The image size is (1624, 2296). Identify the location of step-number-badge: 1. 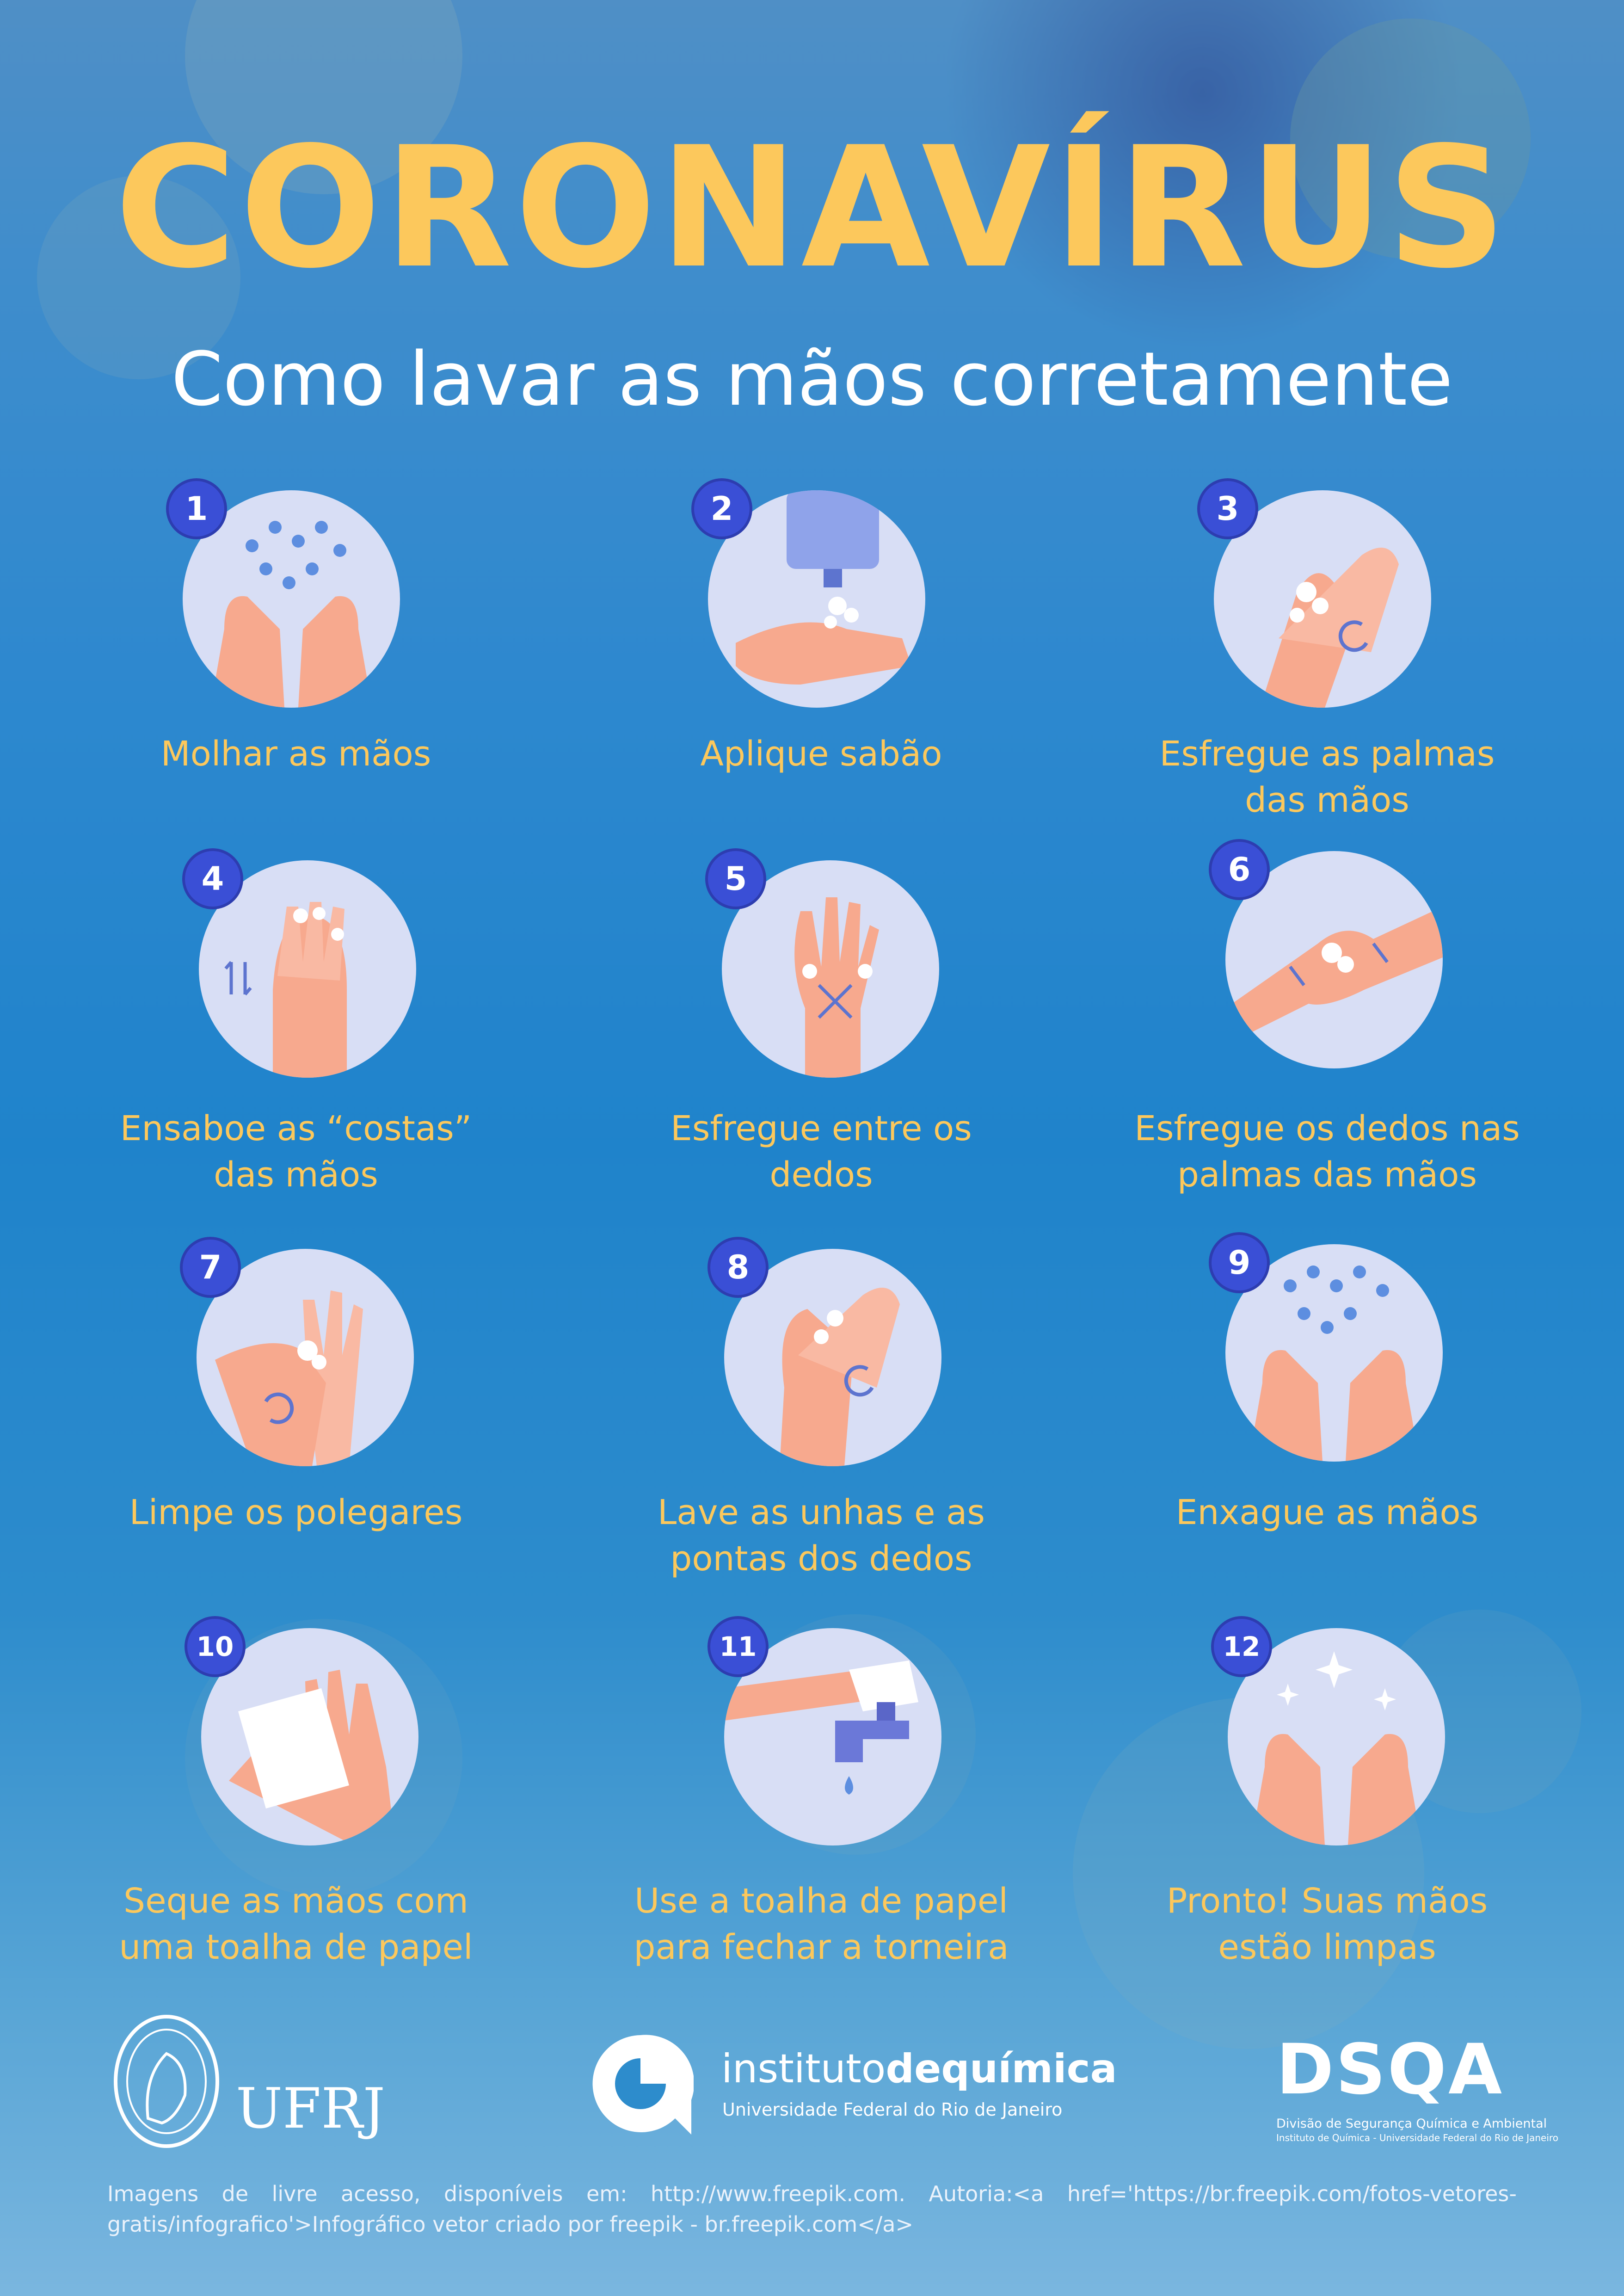
(196, 509).